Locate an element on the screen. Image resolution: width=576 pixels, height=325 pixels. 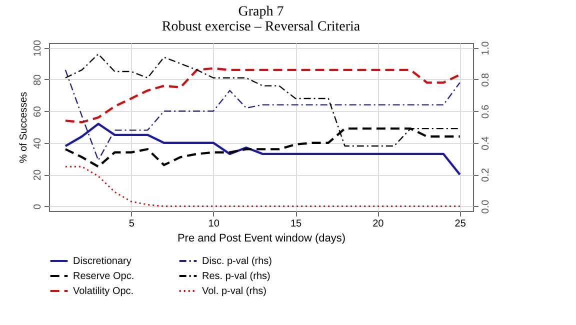
y-tick-label: 20 is located at coordinates (38, 175).